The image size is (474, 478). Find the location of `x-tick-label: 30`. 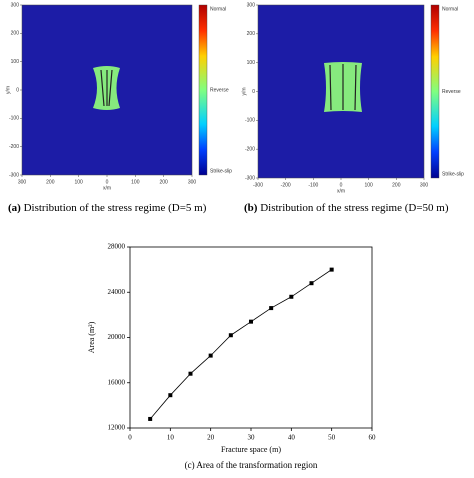

x-tick-label: 30 is located at coordinates (252, 438).